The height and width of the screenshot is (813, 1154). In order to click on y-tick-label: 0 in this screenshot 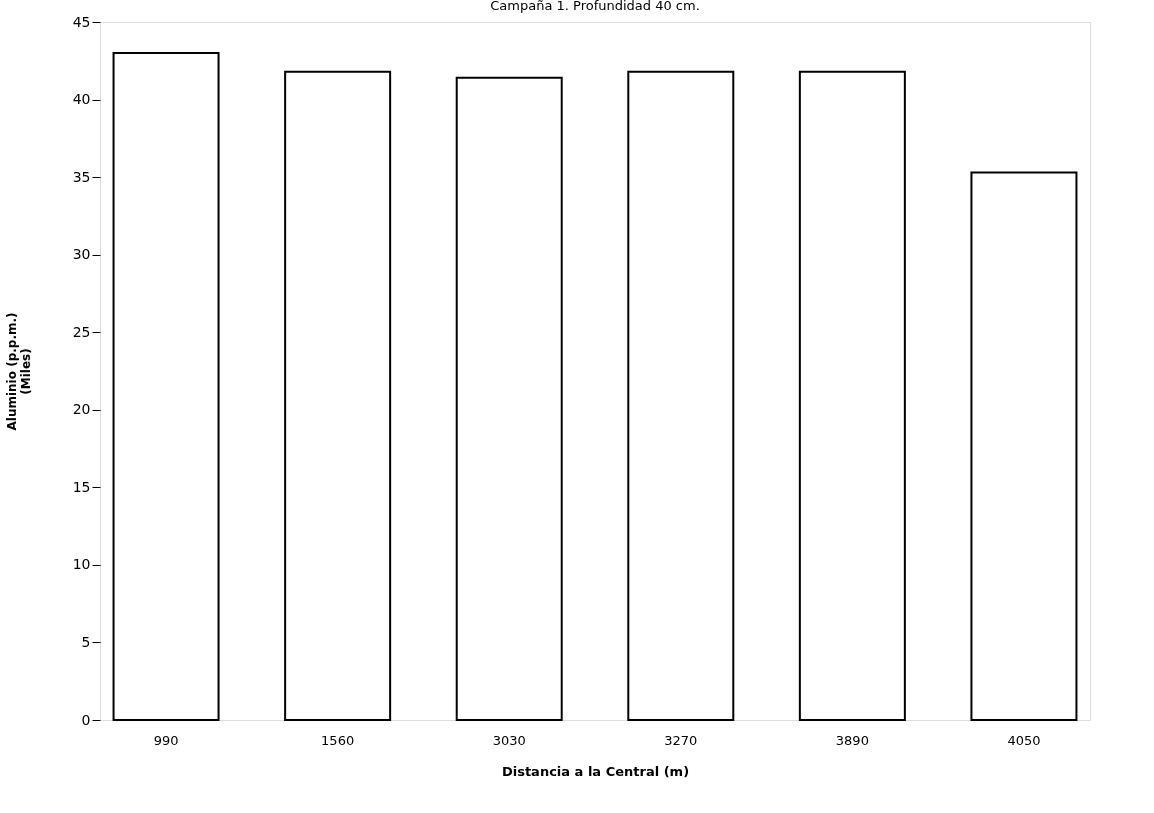, I will do `click(86, 719)`.